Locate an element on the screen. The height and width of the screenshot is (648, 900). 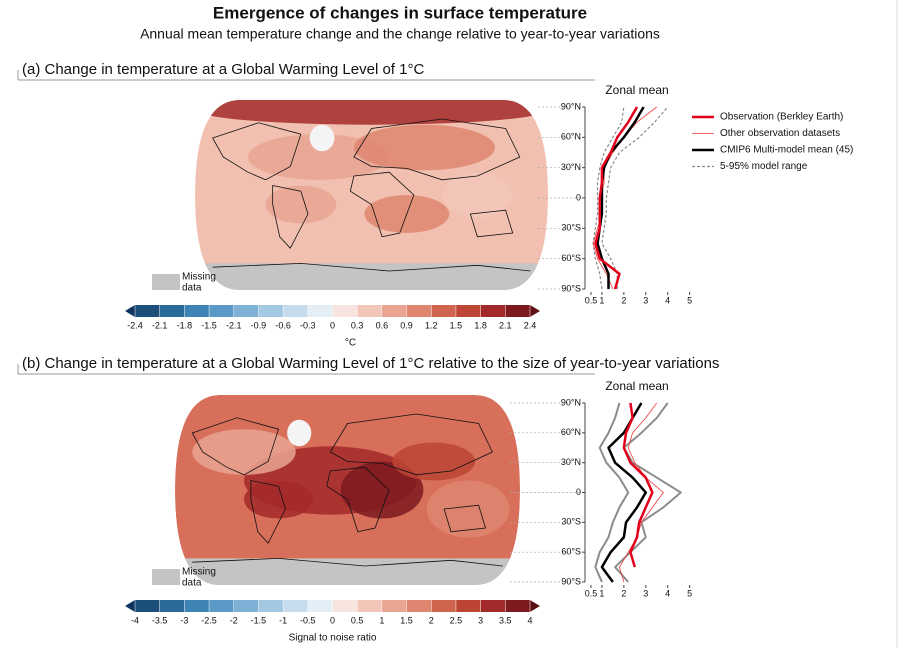
x-tick-label: 0.5 is located at coordinates (591, 300).